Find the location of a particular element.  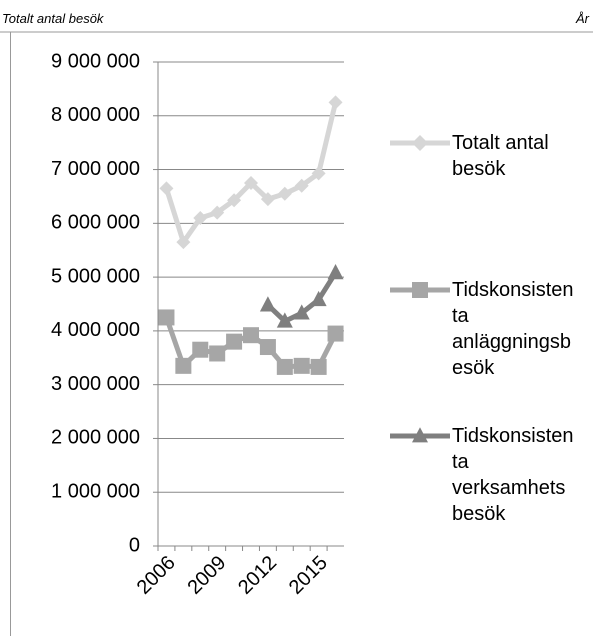

y-tick-label: 3 000 000 is located at coordinates (95, 384).